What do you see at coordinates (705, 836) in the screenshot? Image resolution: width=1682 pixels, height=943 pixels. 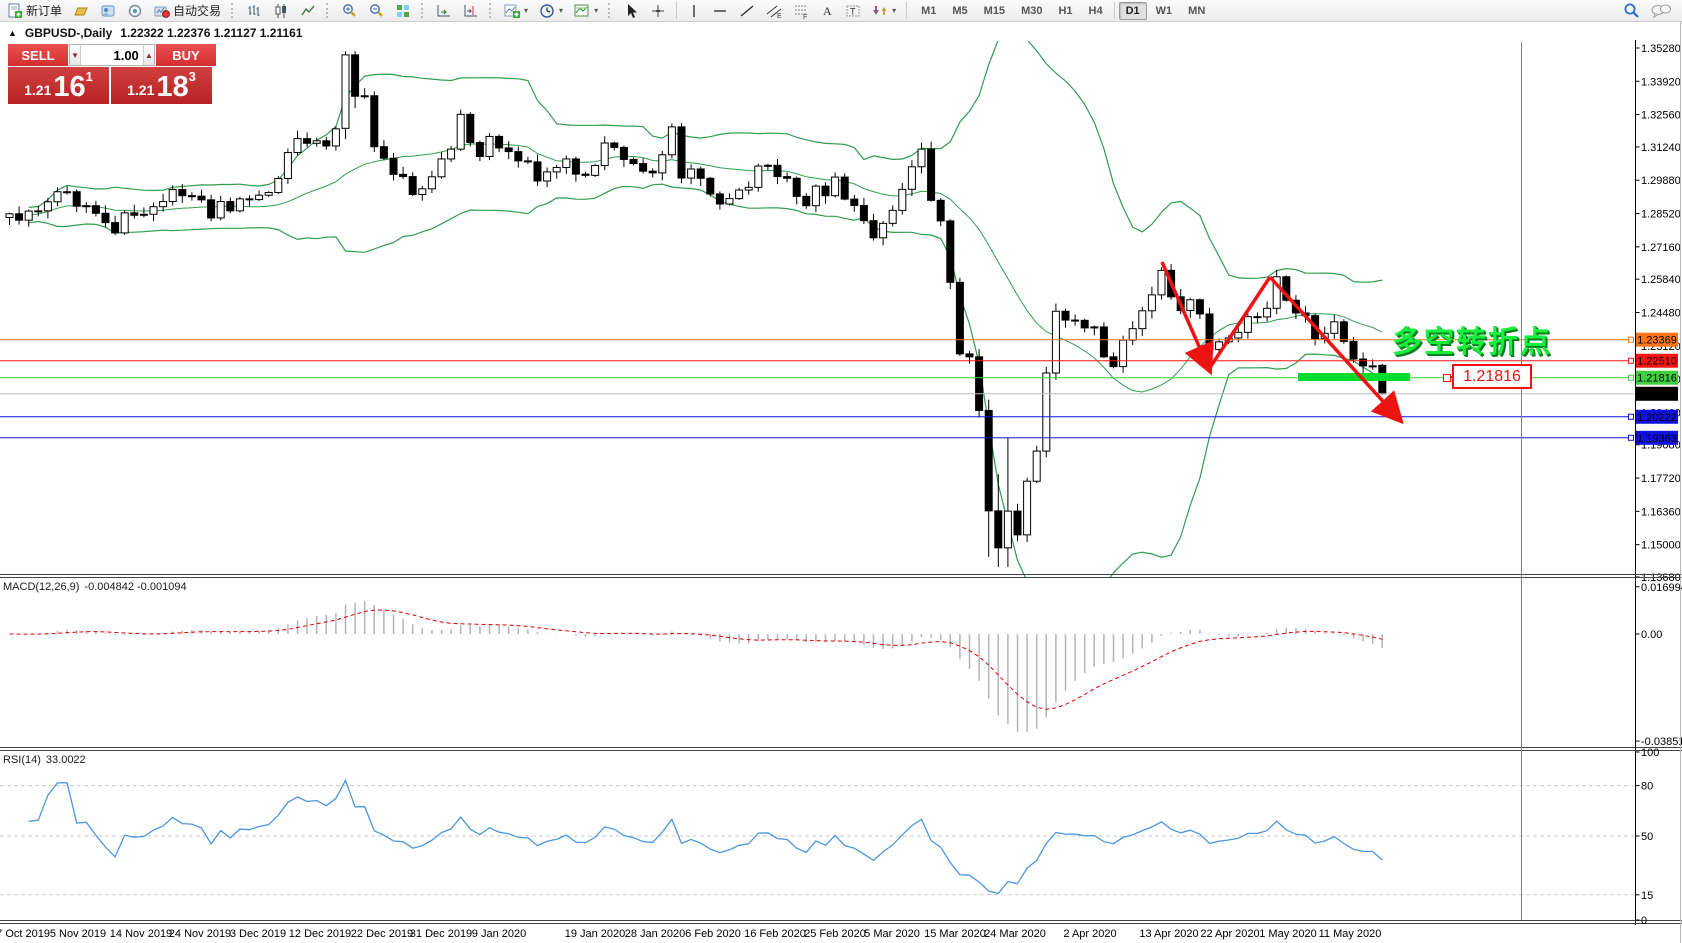 I see `rsi-line` at bounding box center [705, 836].